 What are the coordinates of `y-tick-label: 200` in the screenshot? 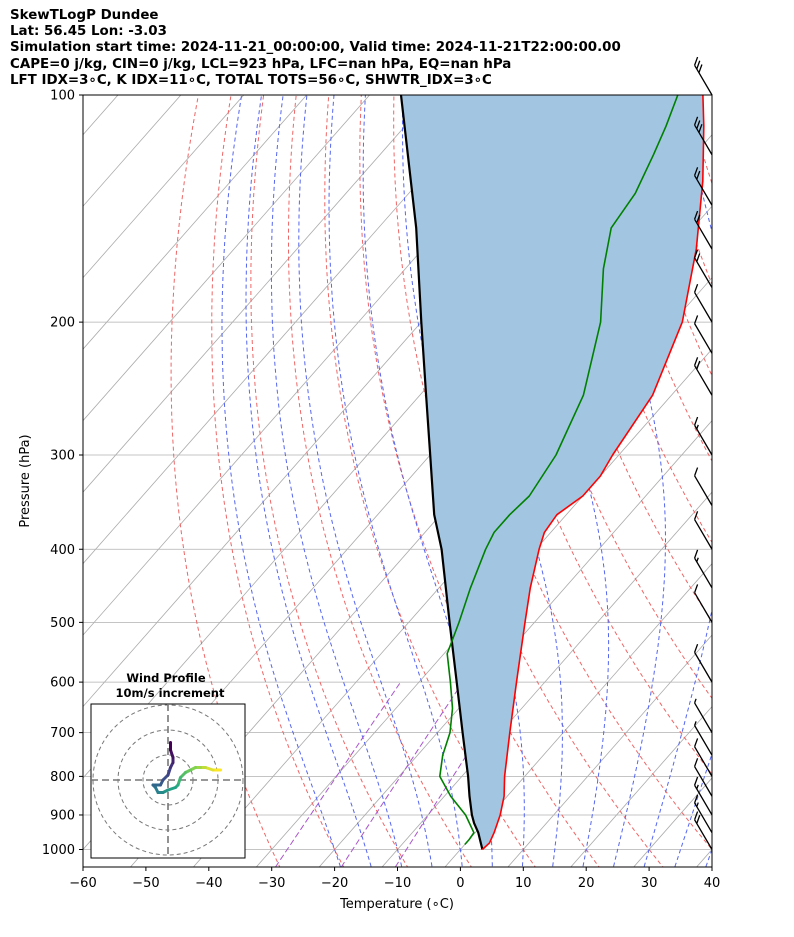 It's located at (62, 323).